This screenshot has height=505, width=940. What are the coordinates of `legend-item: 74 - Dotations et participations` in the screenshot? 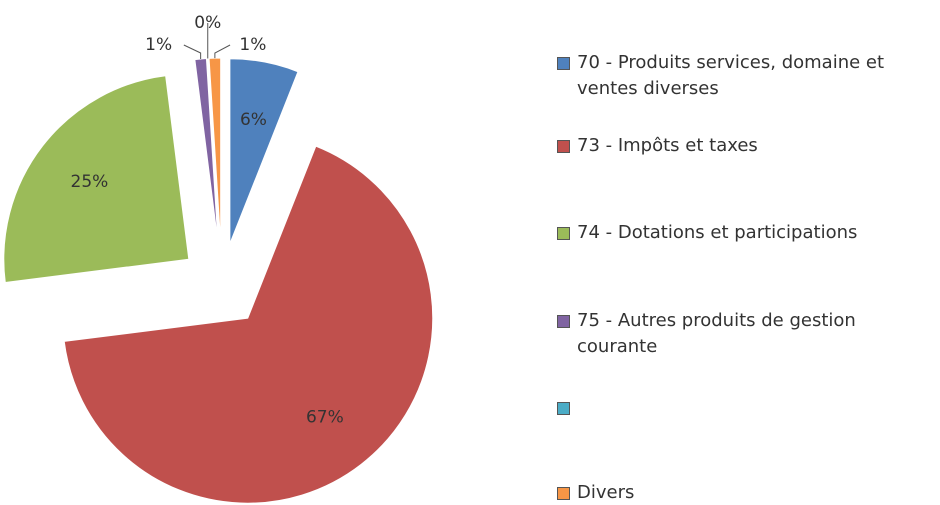 It's located at (742, 233).